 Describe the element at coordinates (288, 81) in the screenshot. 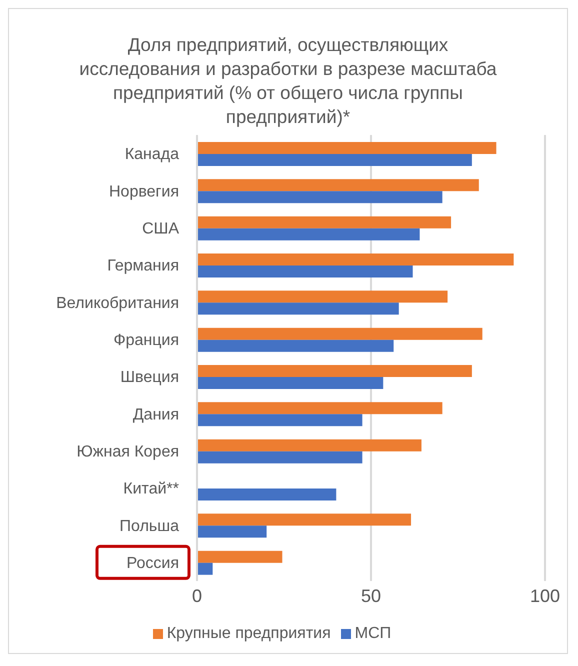

I see `chart-title: Доля предприятий, осуществляющих исследования и разработки в разрезе масштаба предприятий (% от общего числа группы предприятий)*` at that location.